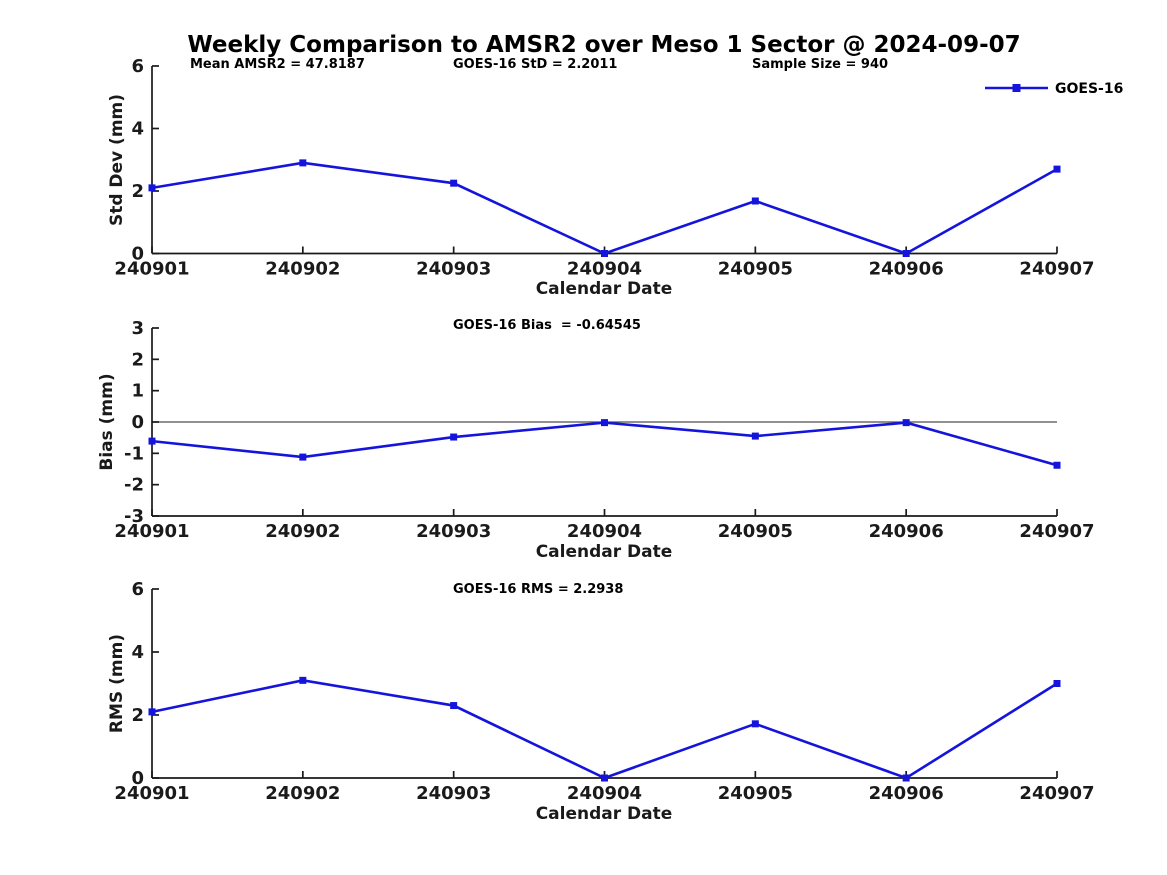 Image resolution: width=1167 pixels, height=875 pixels. What do you see at coordinates (277, 64) in the screenshot?
I see `annotation-mean-amsr2: Mean AMSR2 = 47.8187` at bounding box center [277, 64].